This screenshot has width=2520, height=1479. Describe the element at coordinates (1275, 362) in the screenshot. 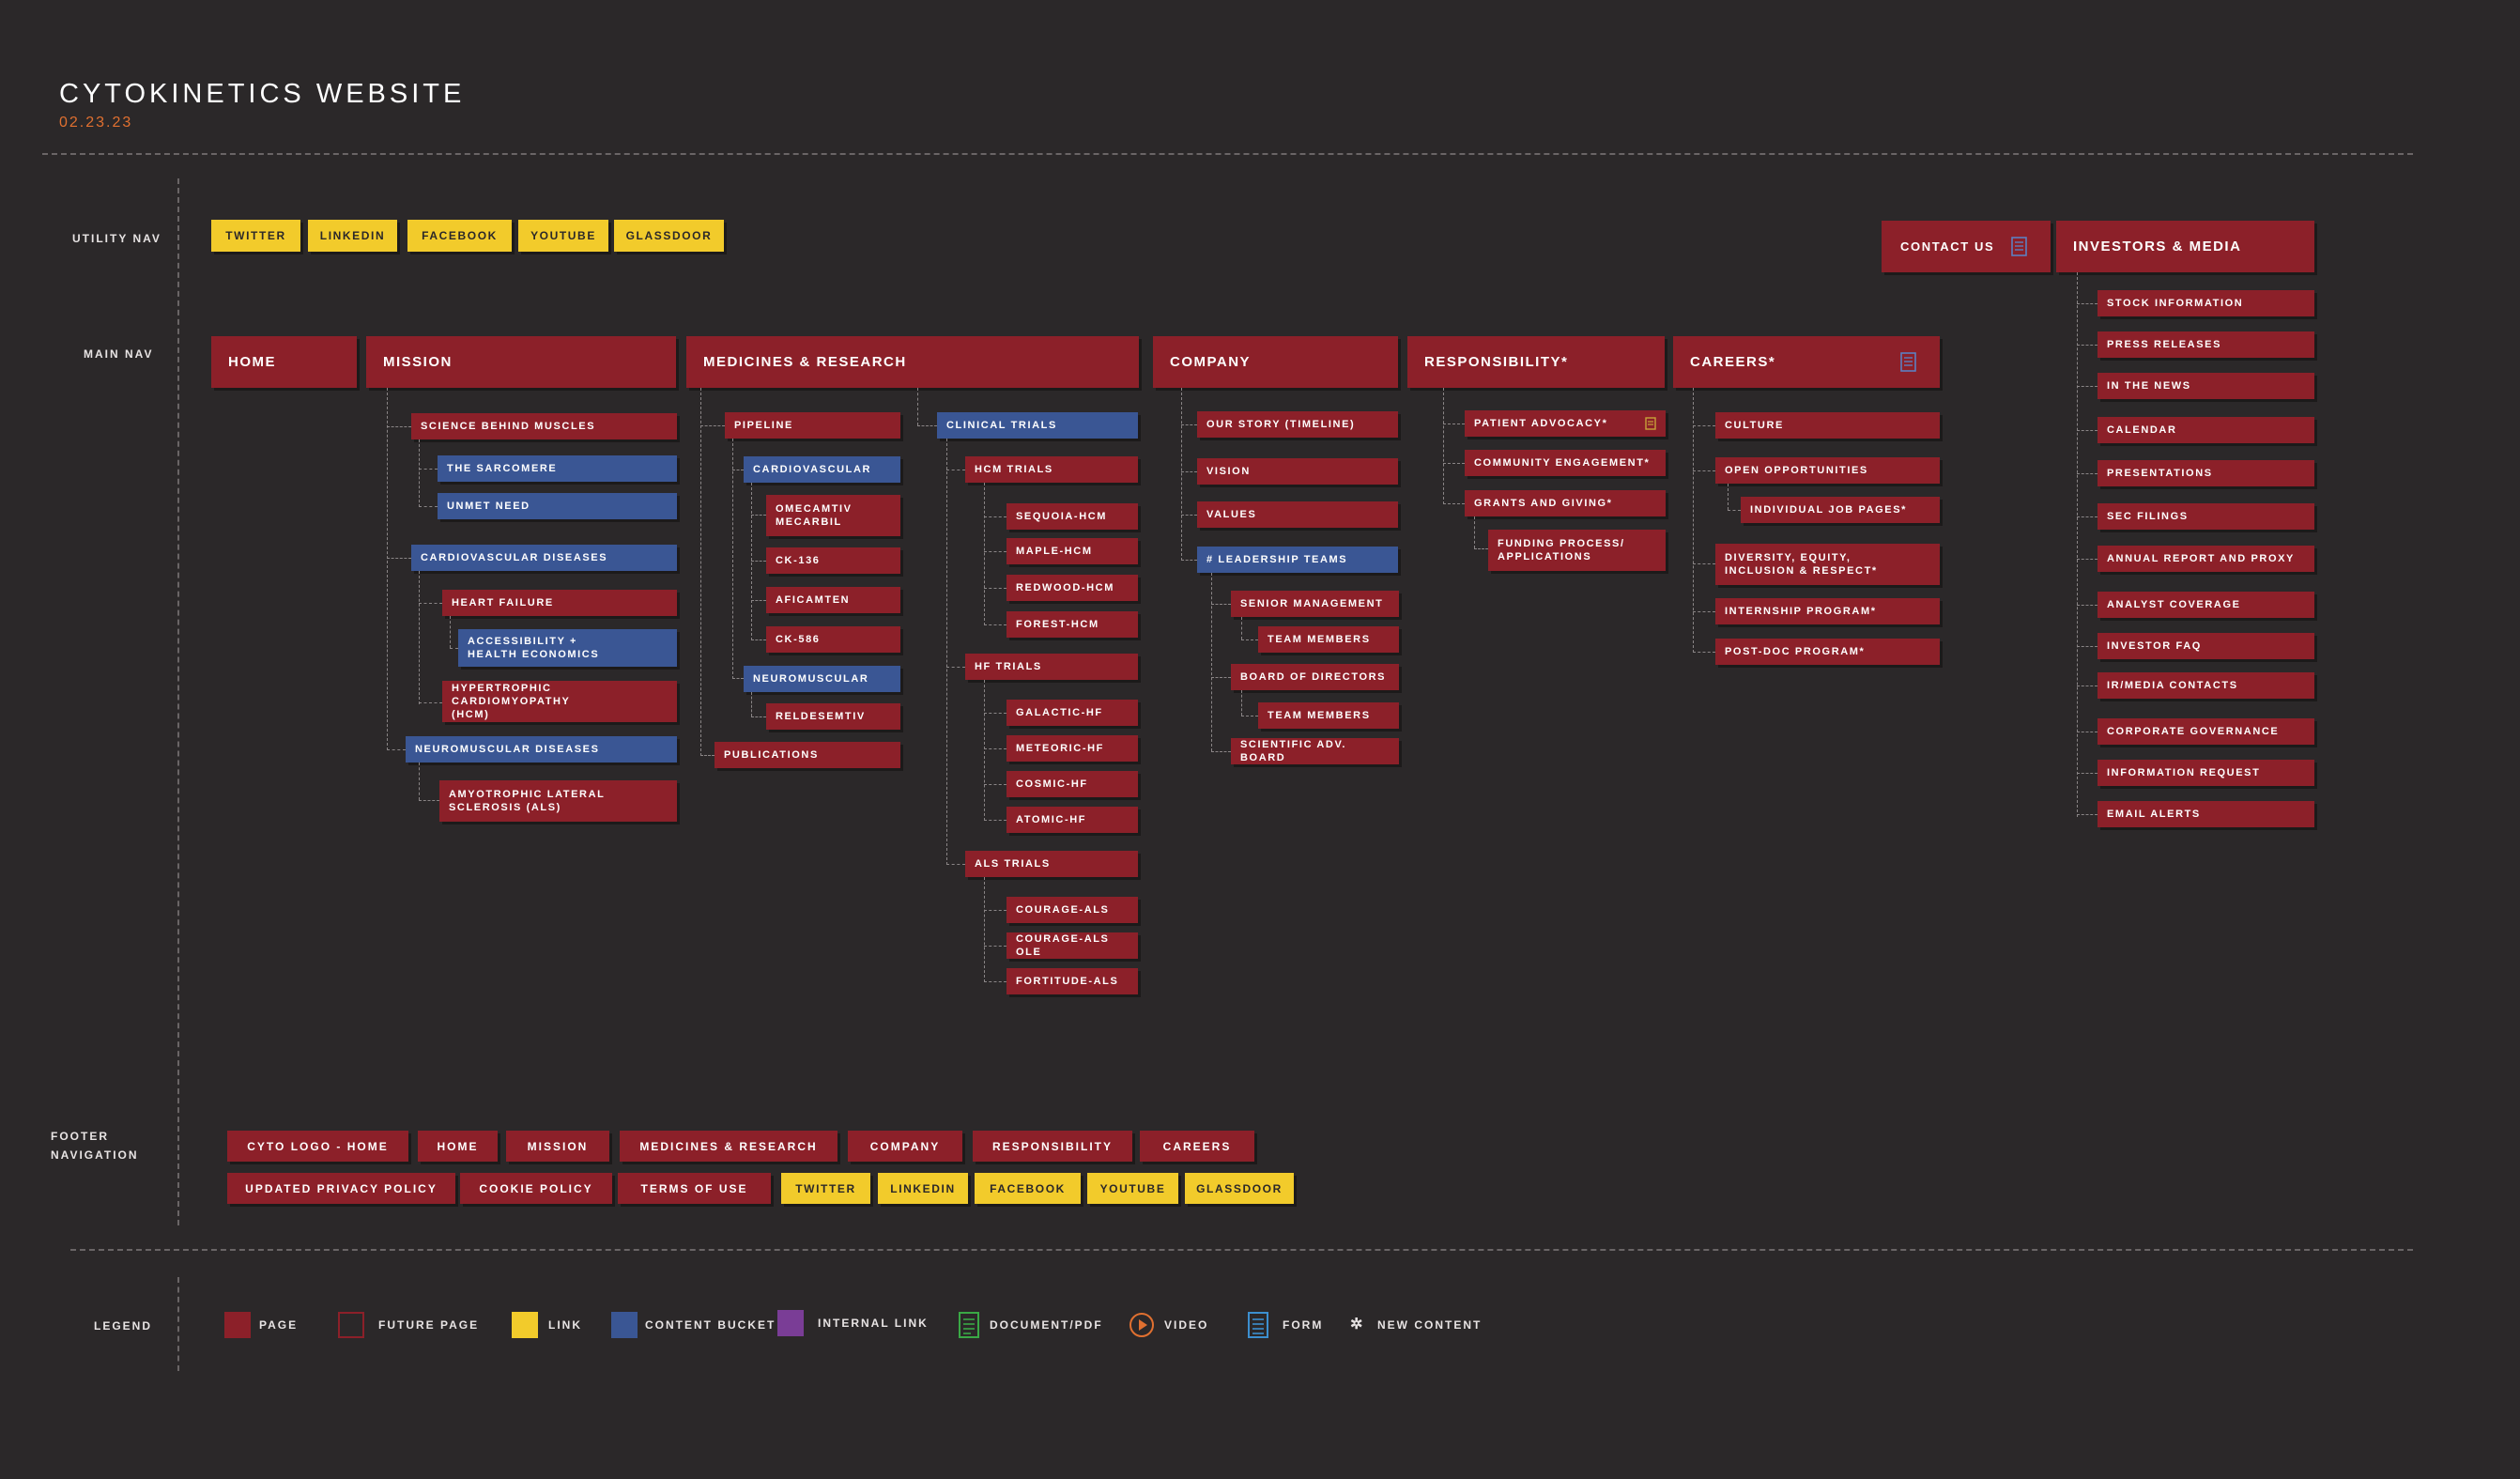

I see `nav-company: COMPANY` at that location.